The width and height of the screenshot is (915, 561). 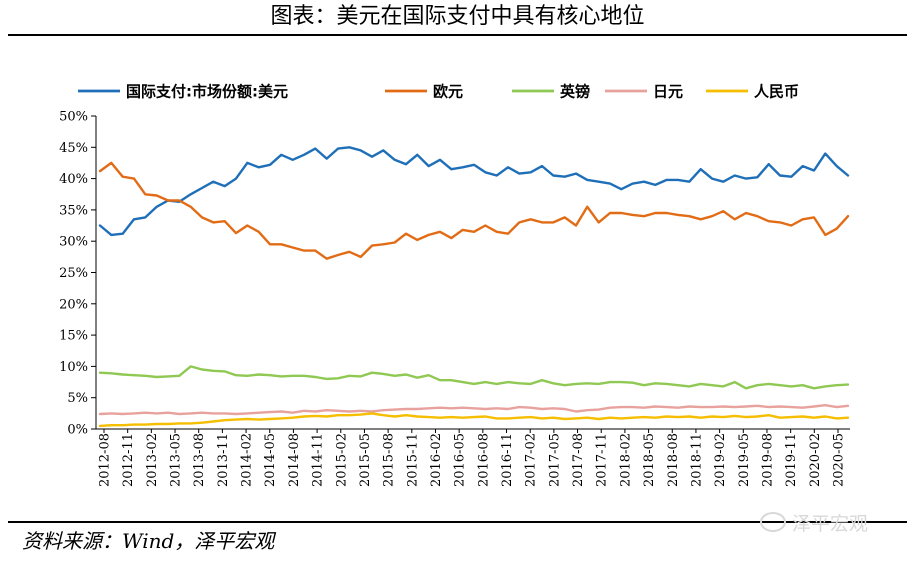 What do you see at coordinates (531, 460) in the screenshot?
I see `x-tick-label: 2017-02` at bounding box center [531, 460].